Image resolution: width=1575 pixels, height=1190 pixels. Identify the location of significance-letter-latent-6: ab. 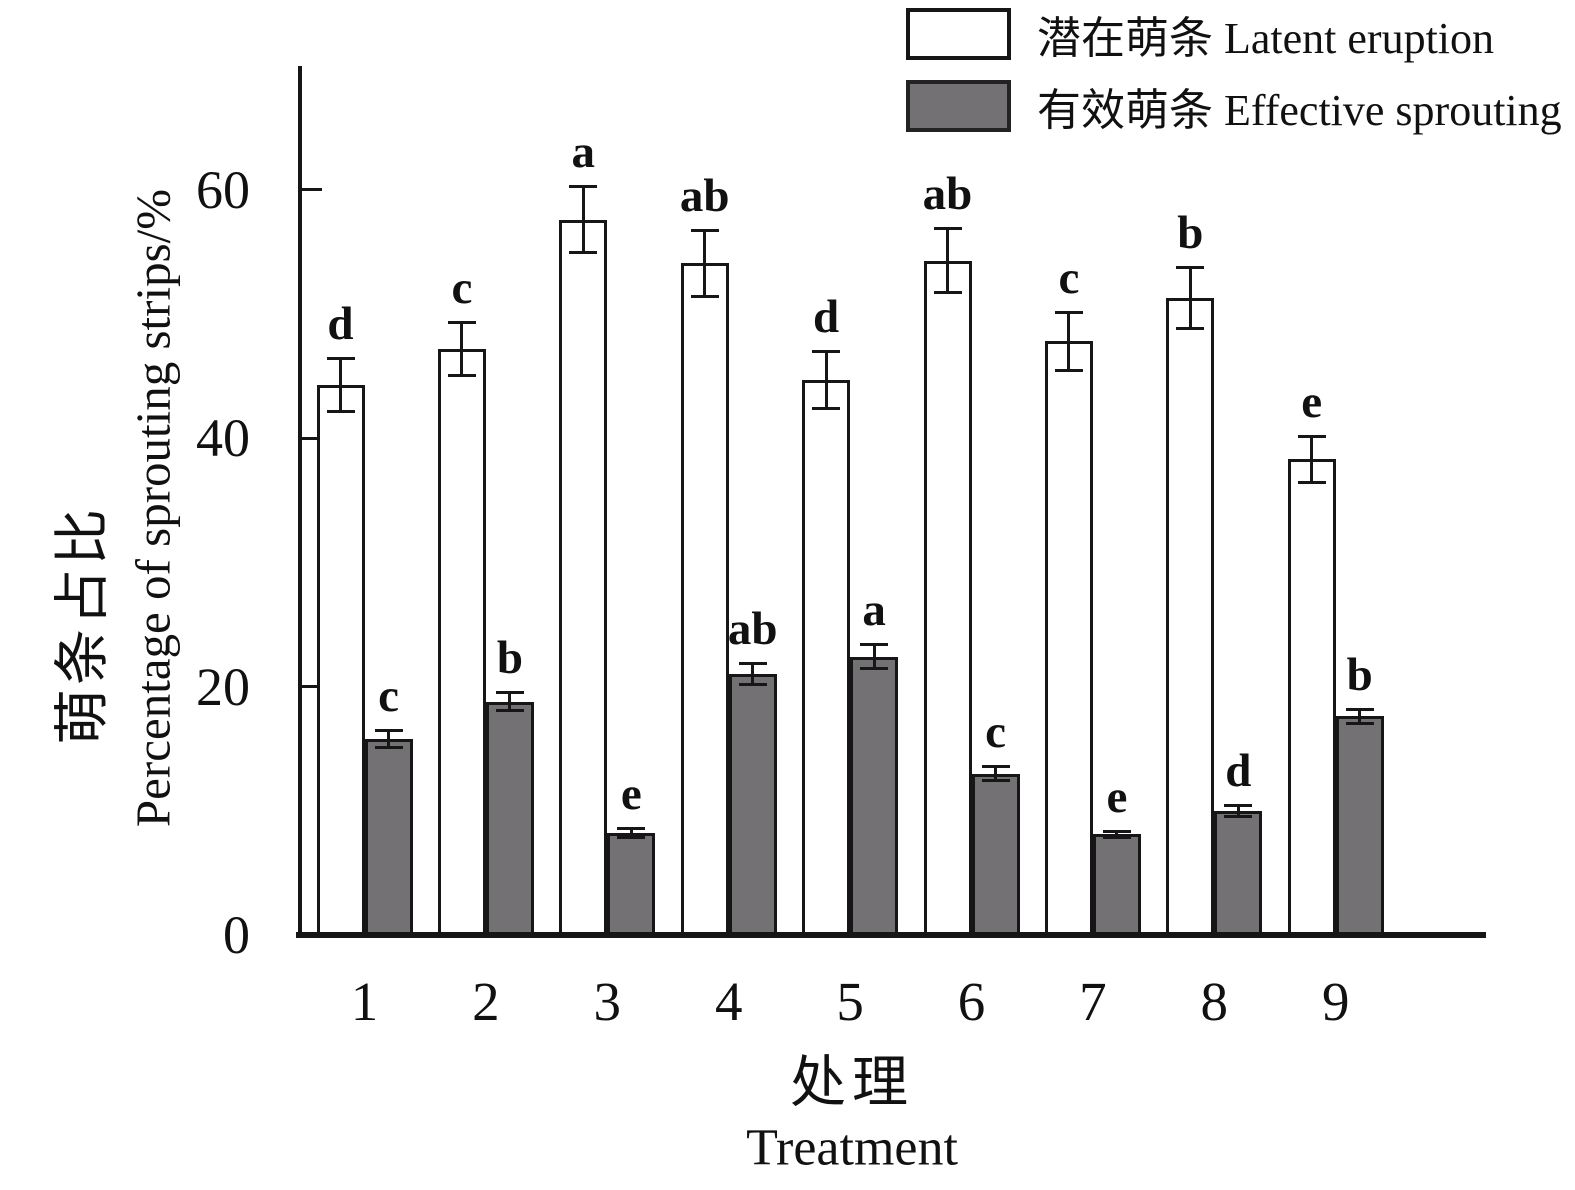
(947, 194).